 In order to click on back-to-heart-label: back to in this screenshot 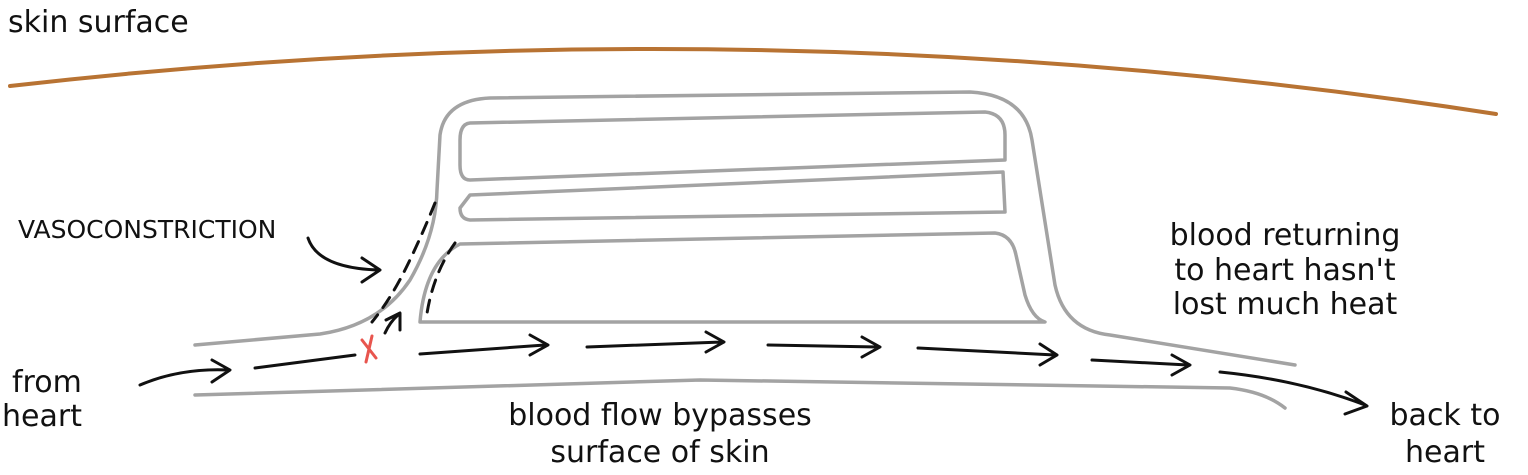, I will do `click(1445, 415)`.